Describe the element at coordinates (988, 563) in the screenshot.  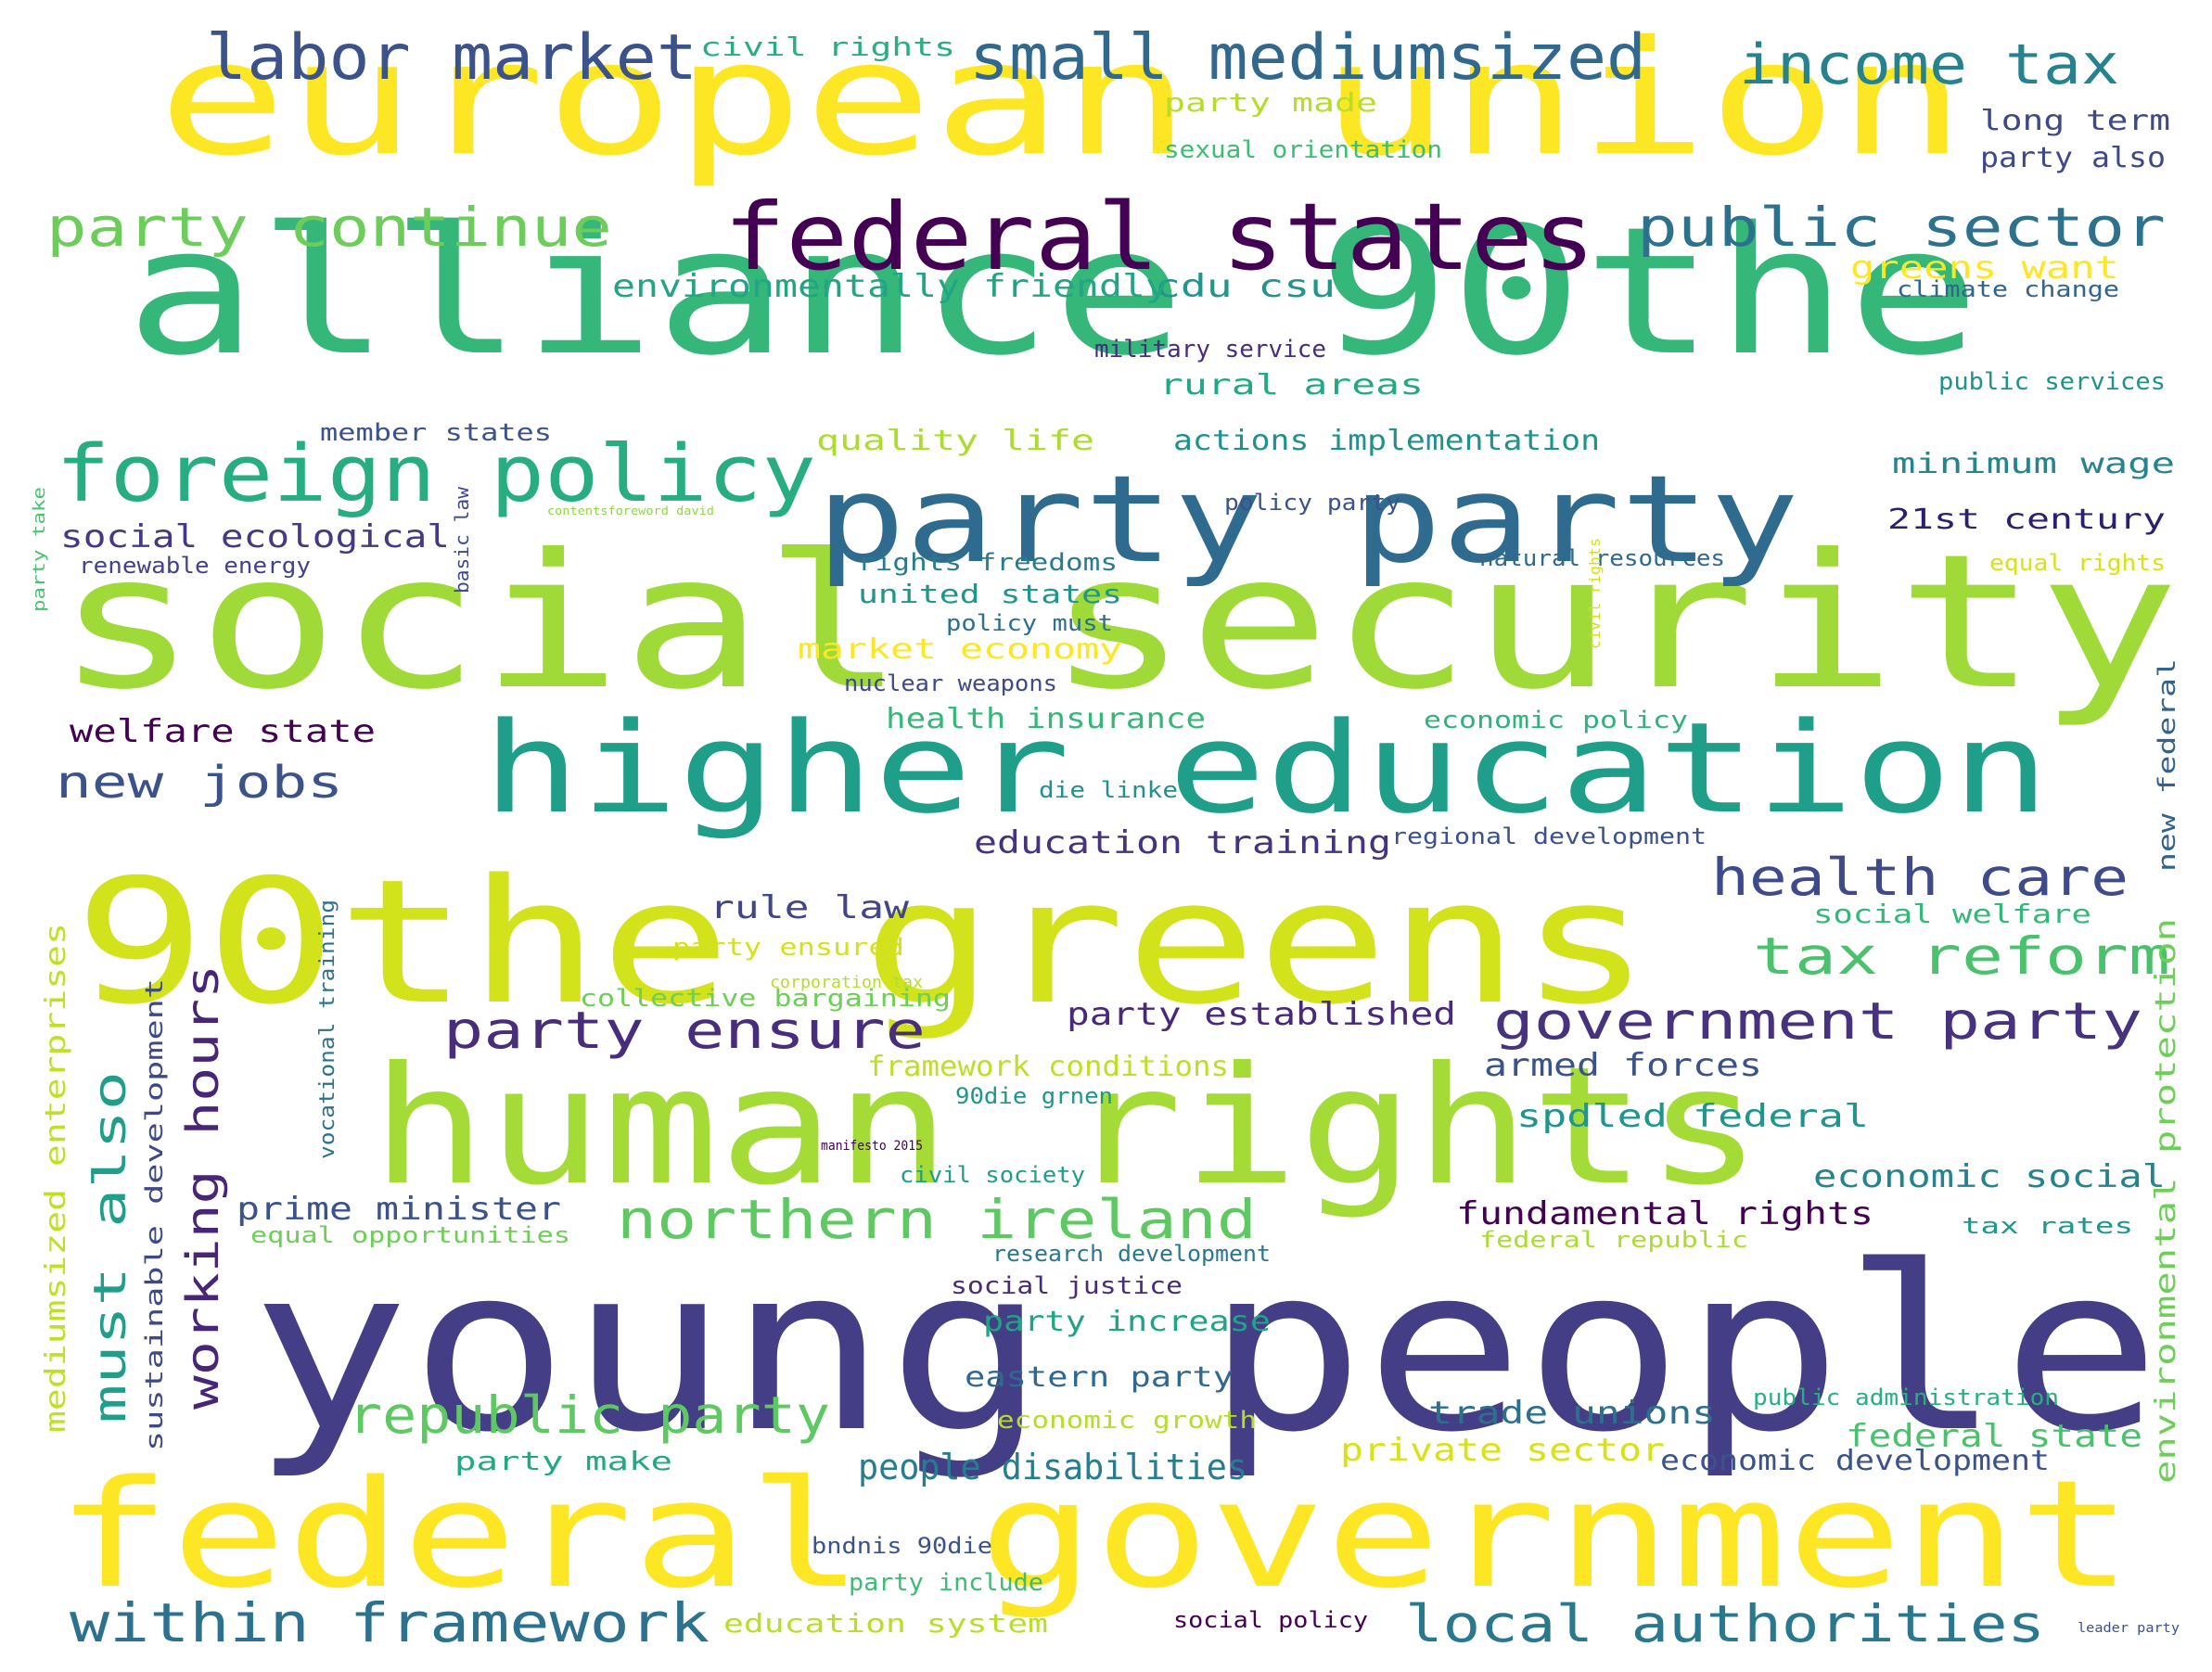
I see `word-rights-freedoms: rights freedoms` at that location.